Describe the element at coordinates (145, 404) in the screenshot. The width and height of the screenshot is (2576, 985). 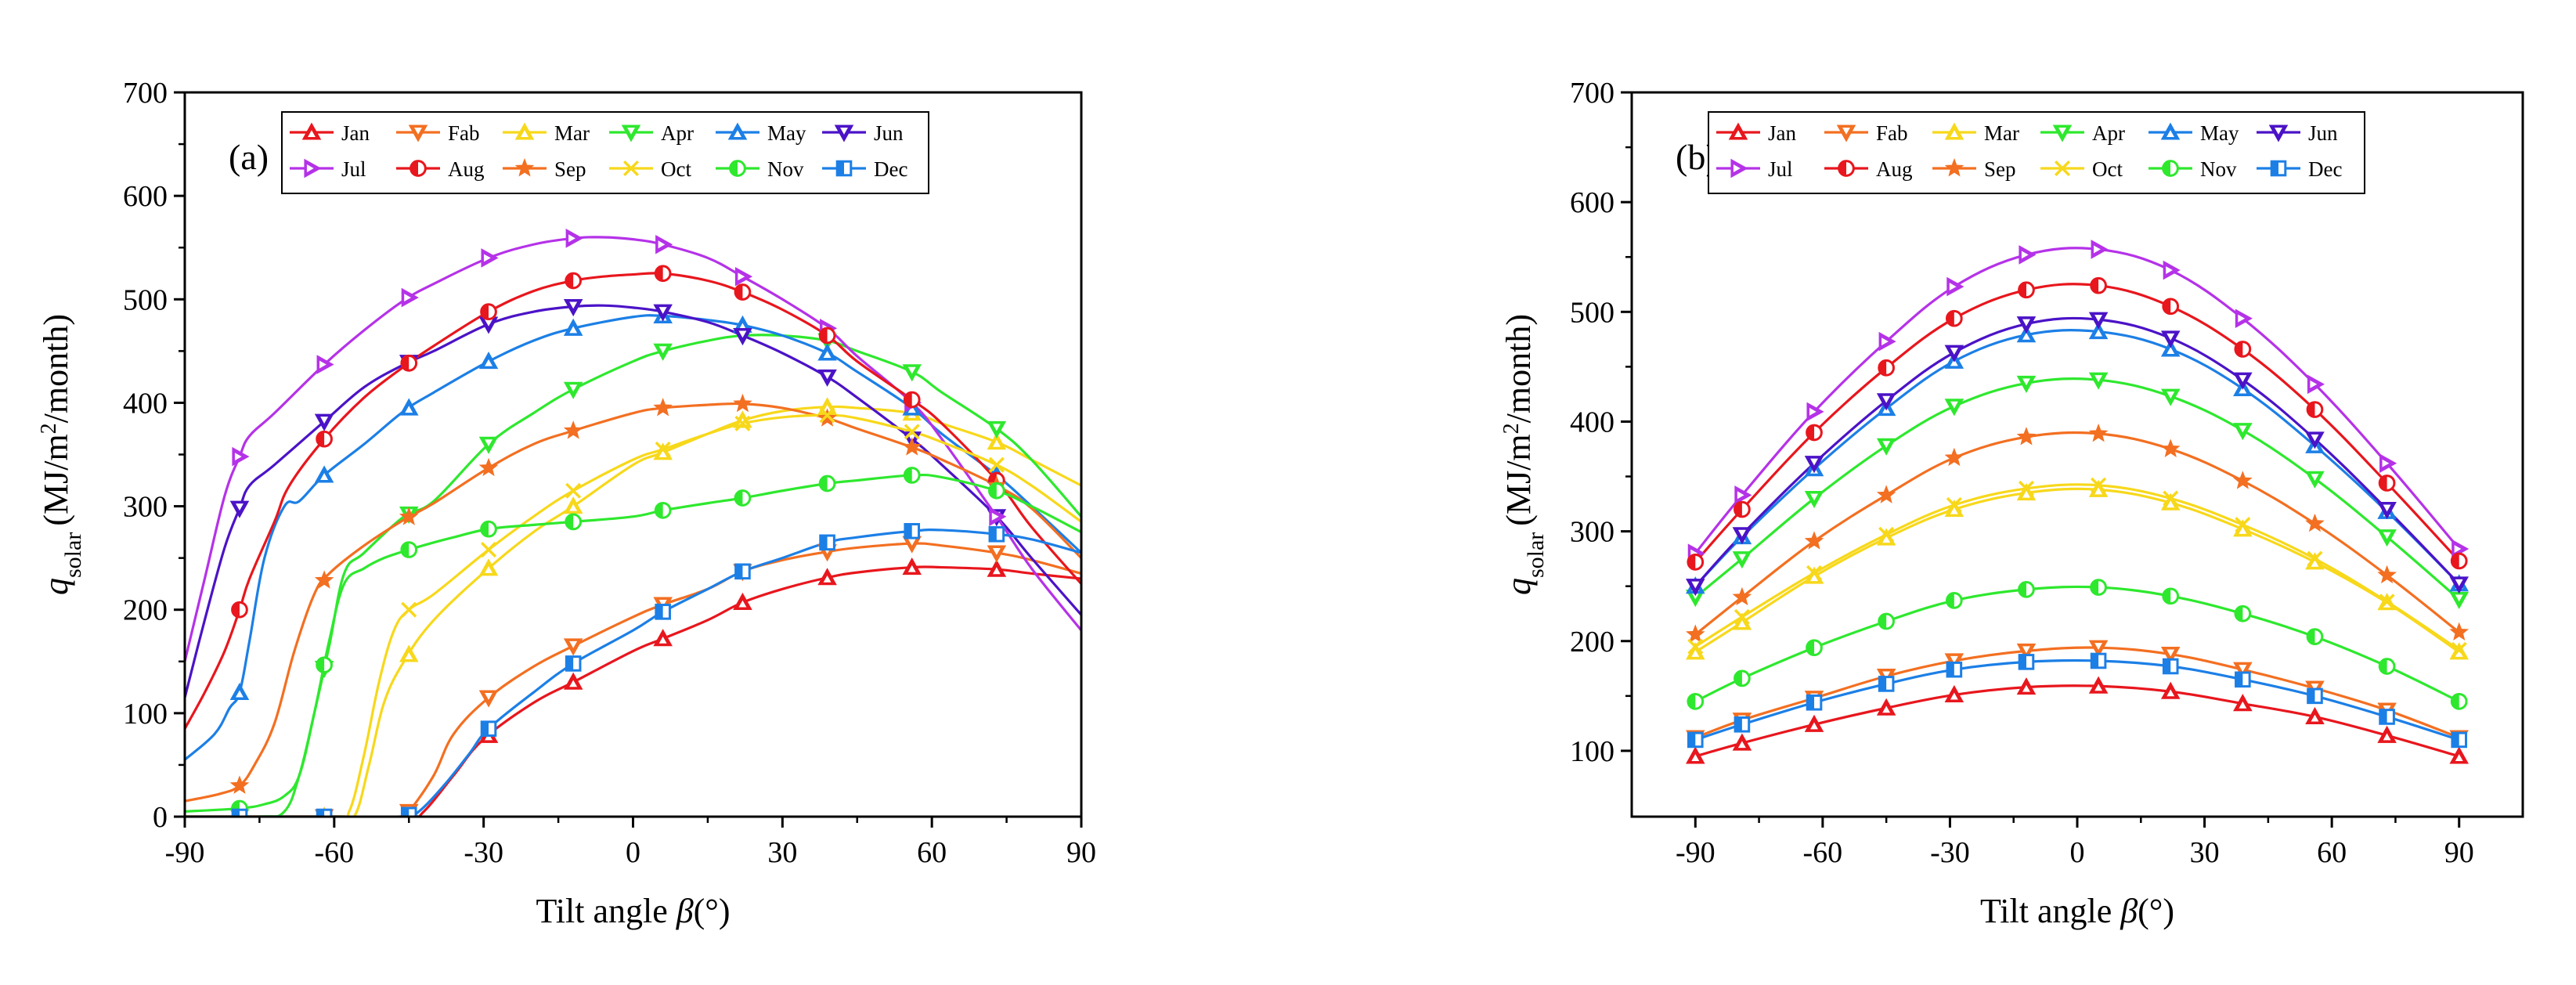
I see `y-tick-label: 400` at that location.